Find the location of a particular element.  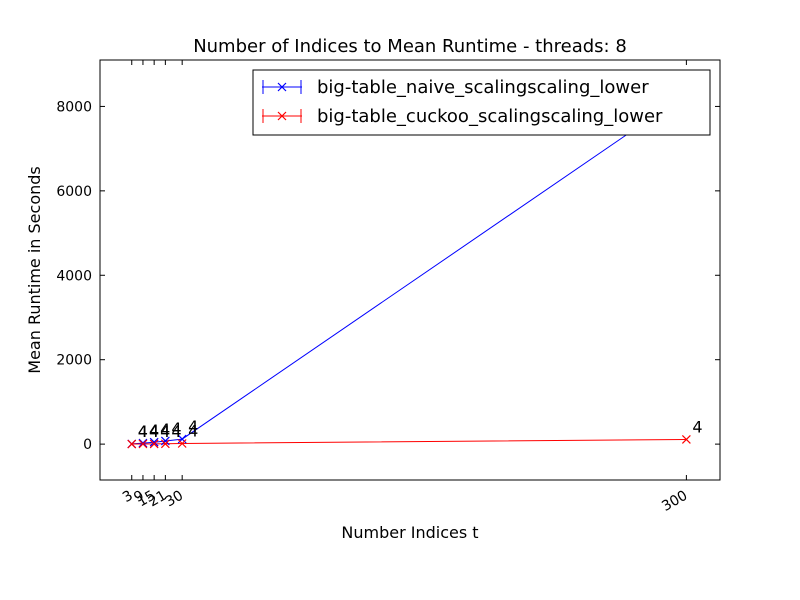

series-0-point-label-1: 4 is located at coordinates (154, 430).